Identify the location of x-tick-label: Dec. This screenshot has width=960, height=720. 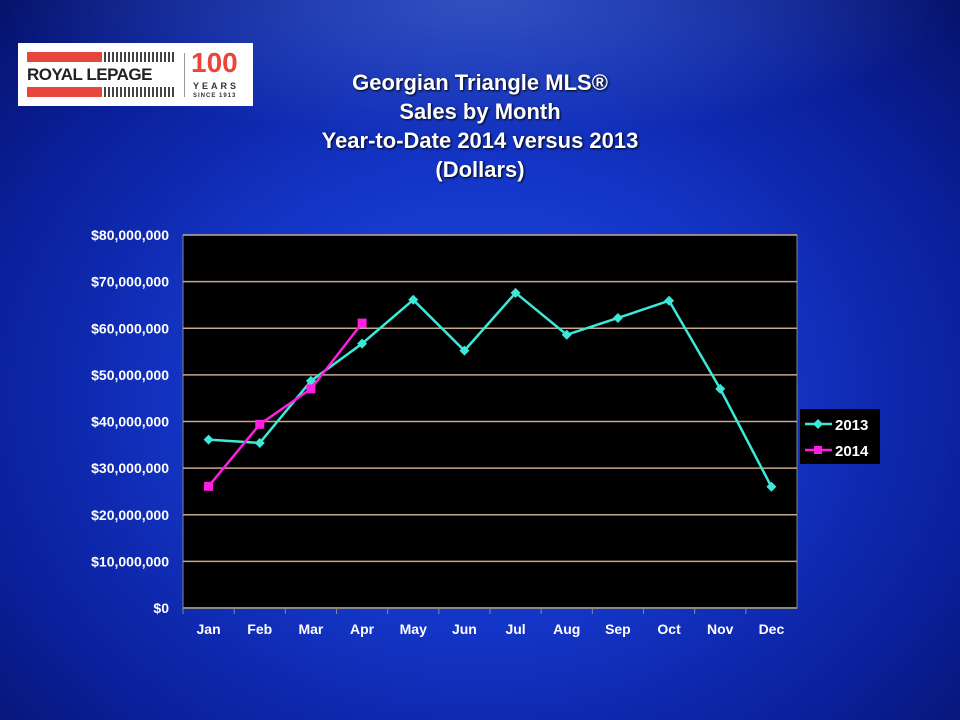
(772, 629).